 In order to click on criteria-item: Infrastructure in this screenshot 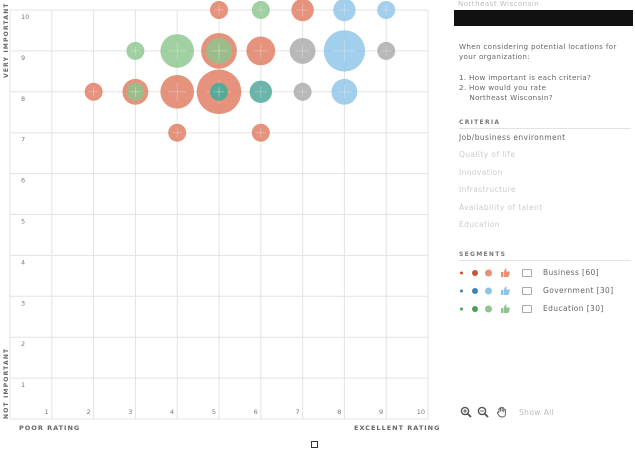, I will do `click(487, 190)`.